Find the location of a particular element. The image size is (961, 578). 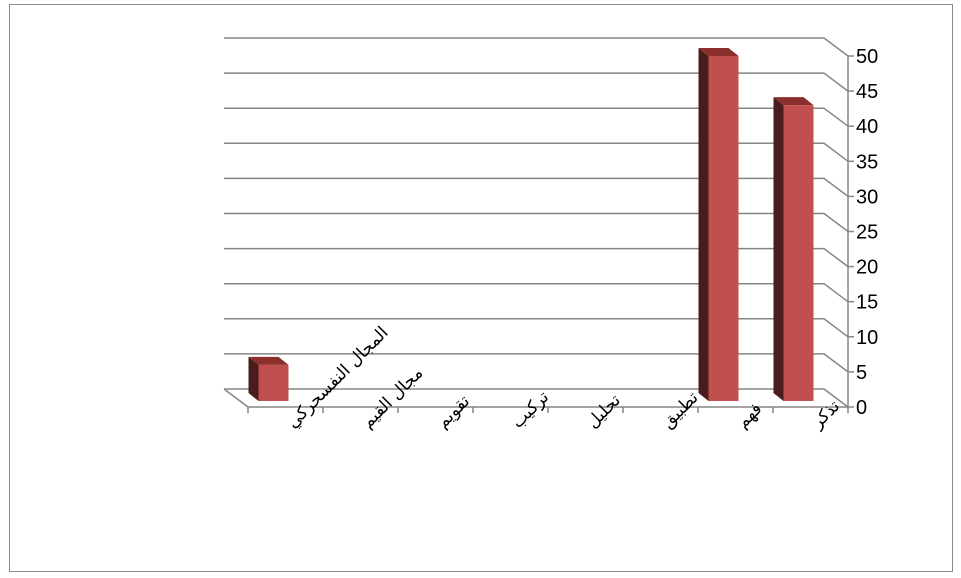

y-tick-label: 5 is located at coordinates (861, 373).